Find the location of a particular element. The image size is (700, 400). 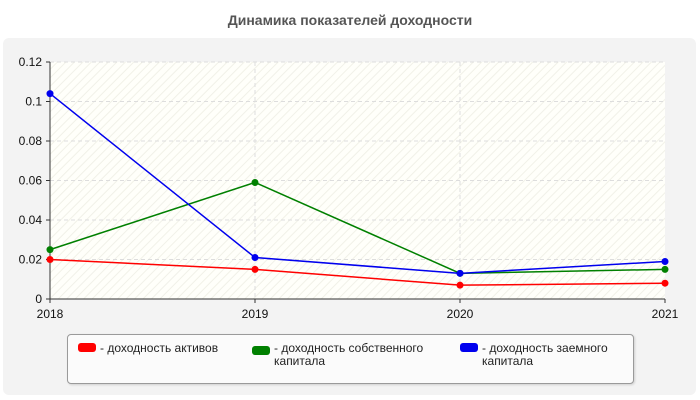

x-tick-label: 2020 is located at coordinates (460, 314).